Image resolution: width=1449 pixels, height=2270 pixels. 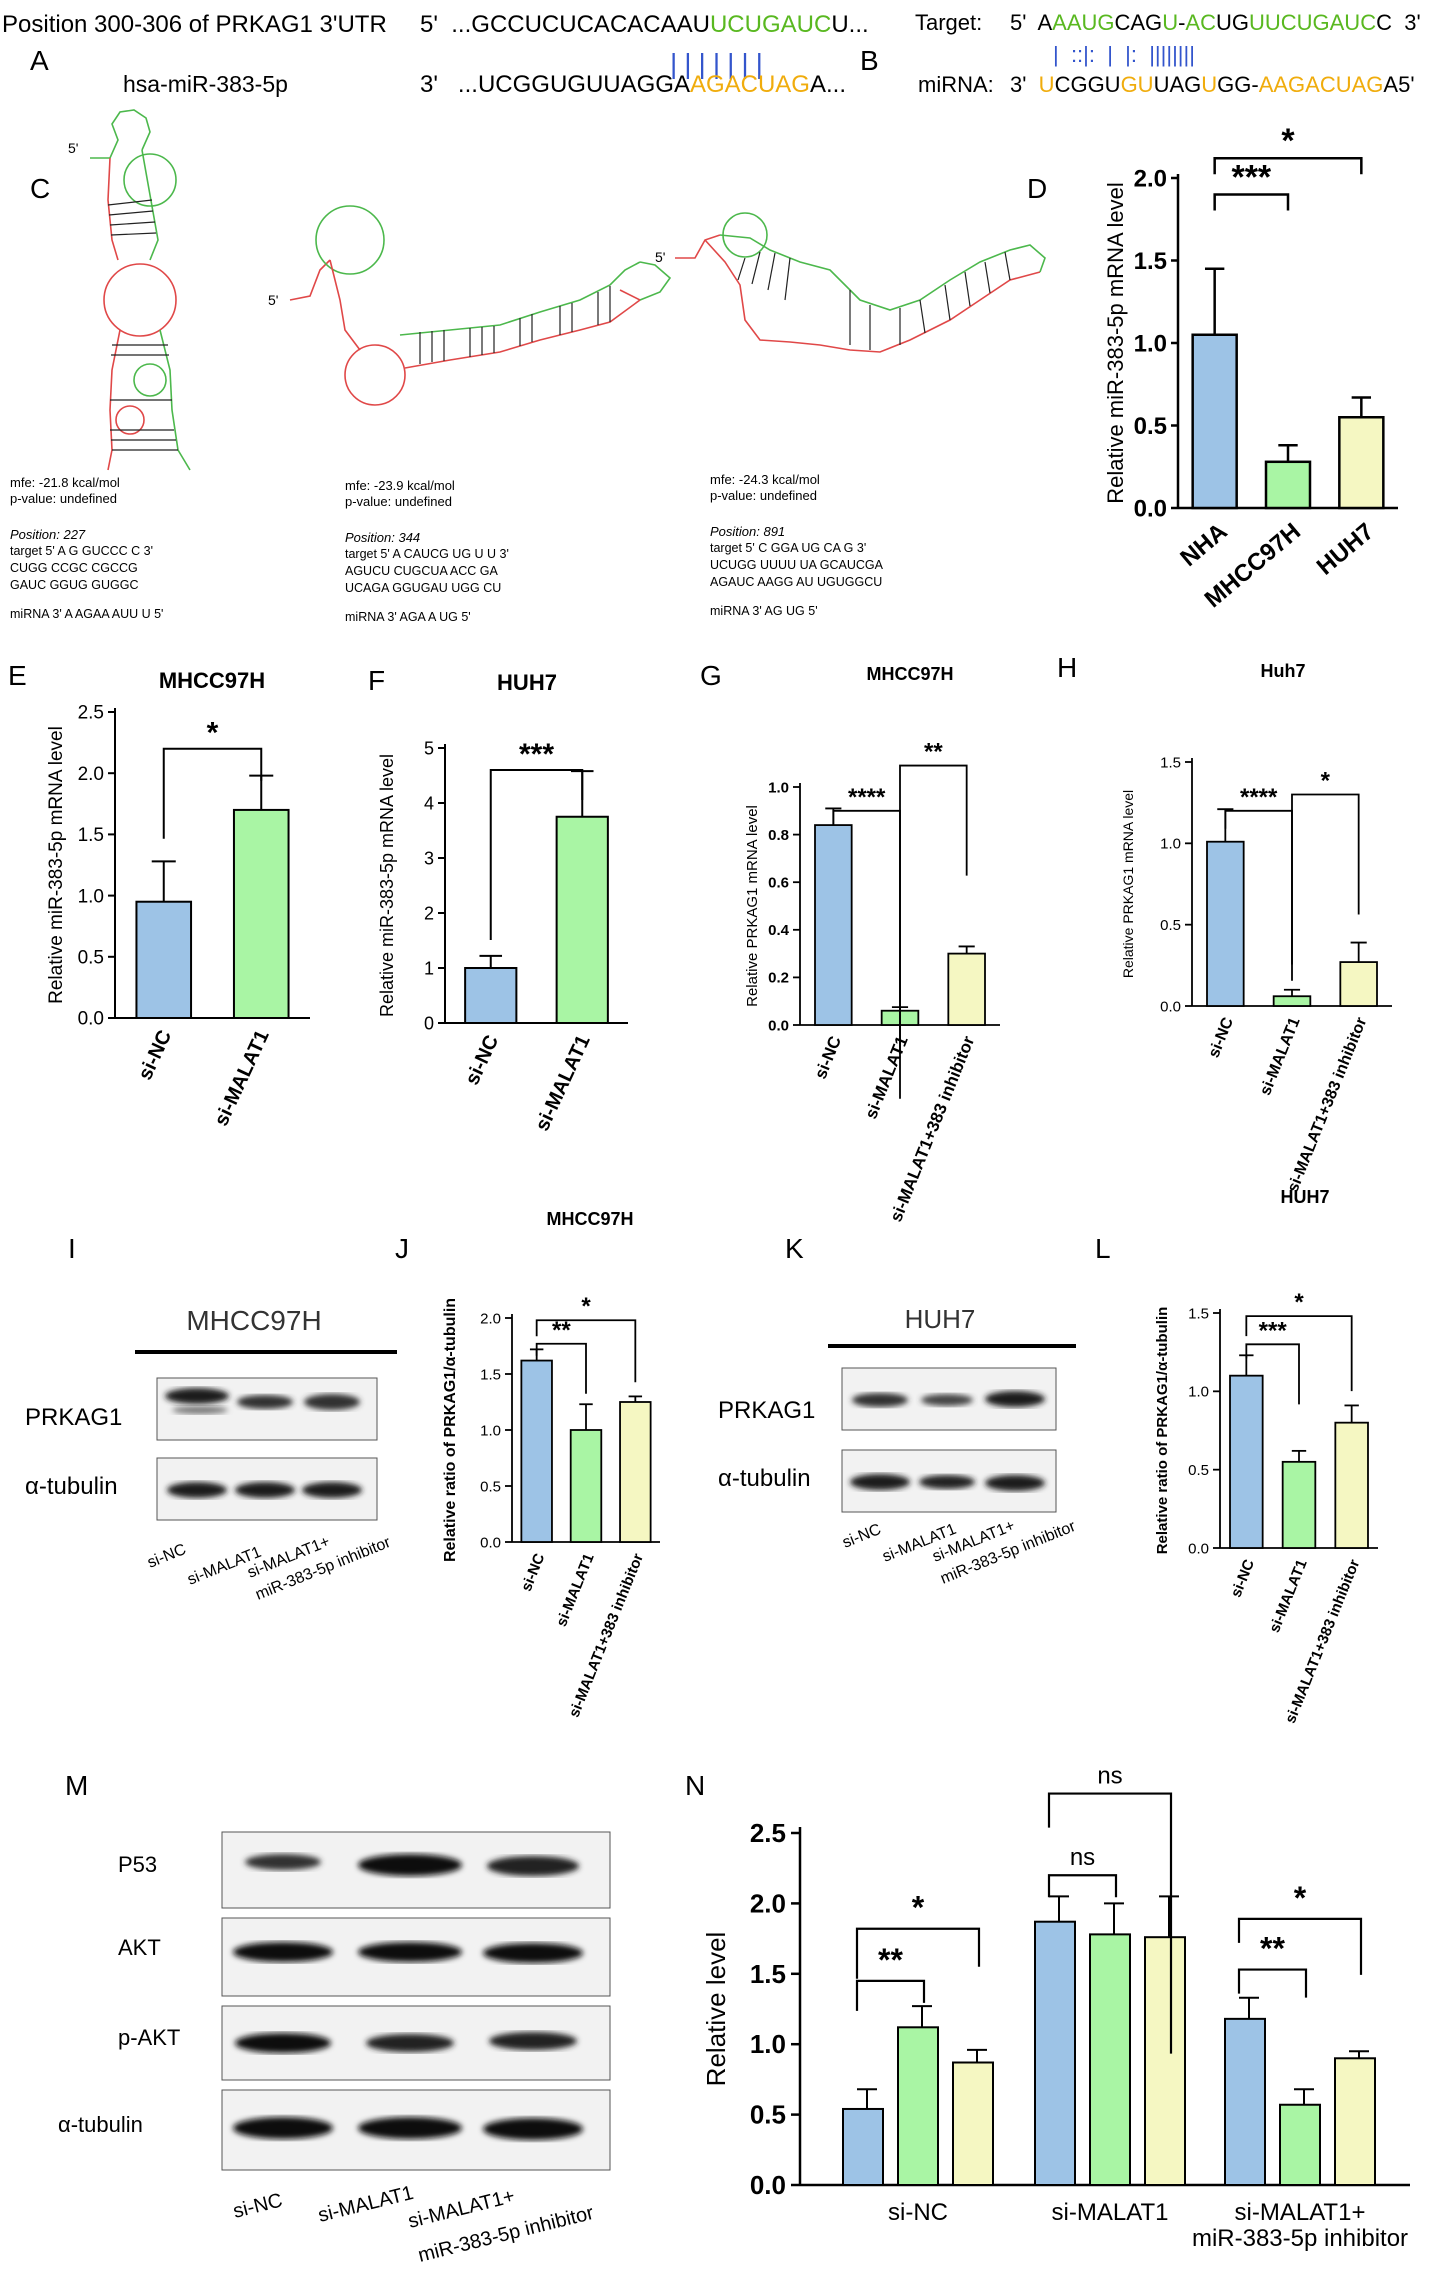 I want to click on mirna-seq-part: 3', so click(x=1024, y=84).